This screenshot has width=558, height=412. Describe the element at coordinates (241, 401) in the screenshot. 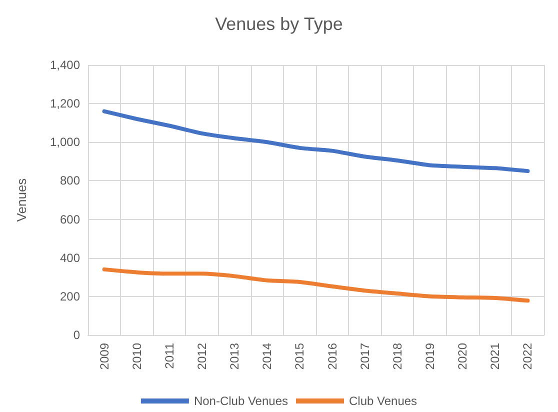

I see `legend-label: Non-Club Venues` at that location.